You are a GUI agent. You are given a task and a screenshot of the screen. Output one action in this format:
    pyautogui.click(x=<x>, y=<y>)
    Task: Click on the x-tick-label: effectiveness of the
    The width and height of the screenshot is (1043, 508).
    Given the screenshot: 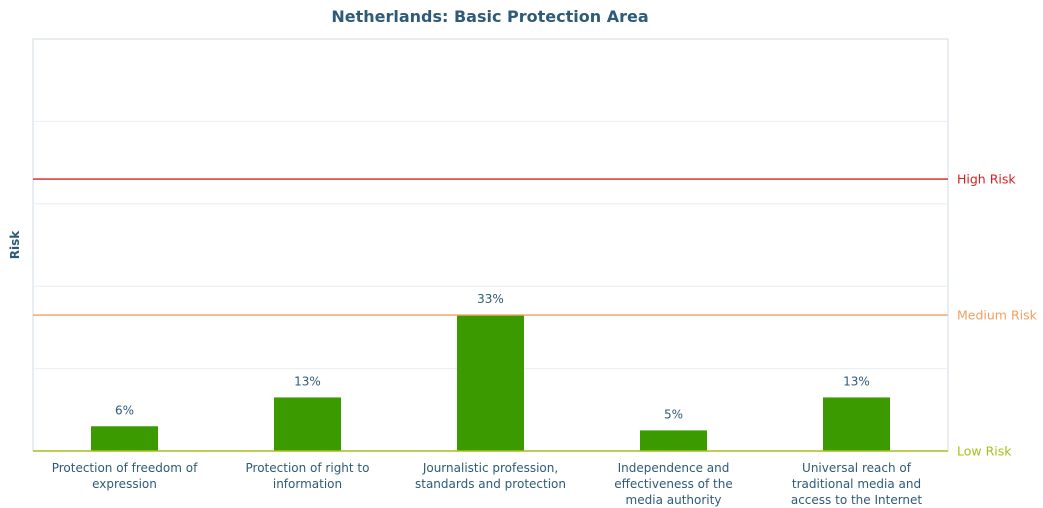 What is the action you would take?
    pyautogui.click(x=673, y=484)
    